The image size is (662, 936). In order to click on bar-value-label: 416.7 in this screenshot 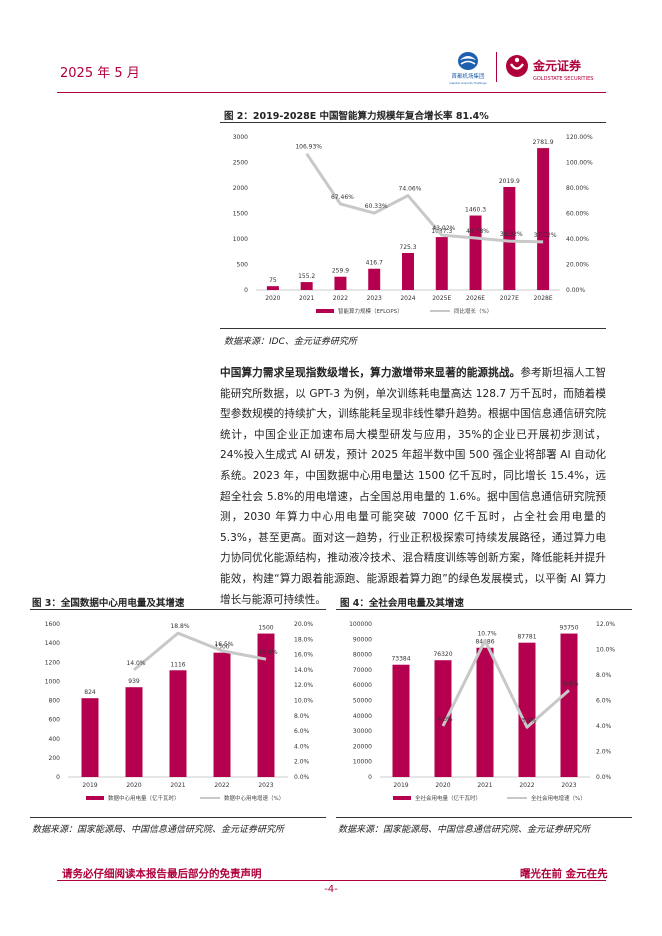, I will do `click(374, 263)`.